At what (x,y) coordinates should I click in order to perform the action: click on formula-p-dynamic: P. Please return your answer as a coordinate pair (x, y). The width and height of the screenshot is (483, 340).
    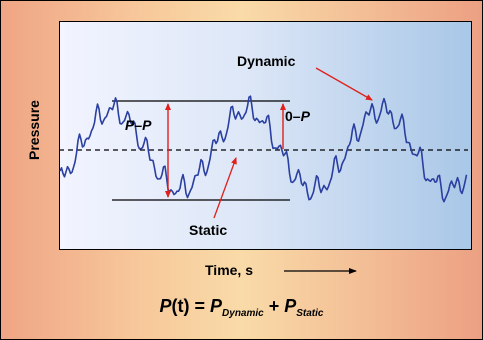
    Looking at the image, I should click on (216, 306).